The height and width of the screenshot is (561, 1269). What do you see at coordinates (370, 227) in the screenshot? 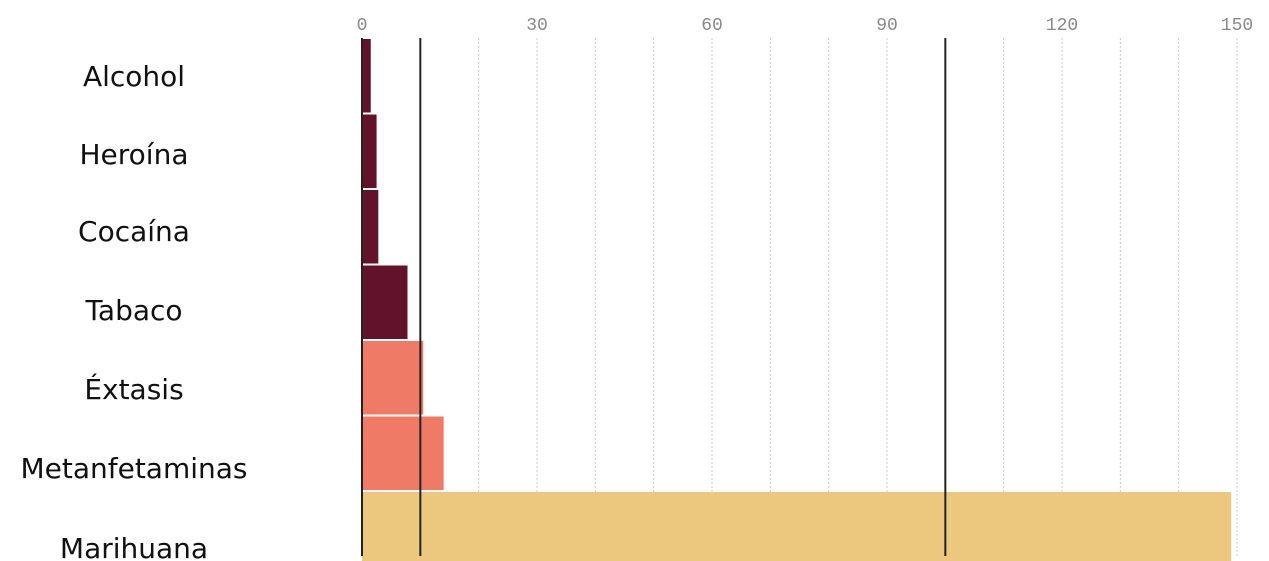
I see `bar-cocaína` at bounding box center [370, 227].